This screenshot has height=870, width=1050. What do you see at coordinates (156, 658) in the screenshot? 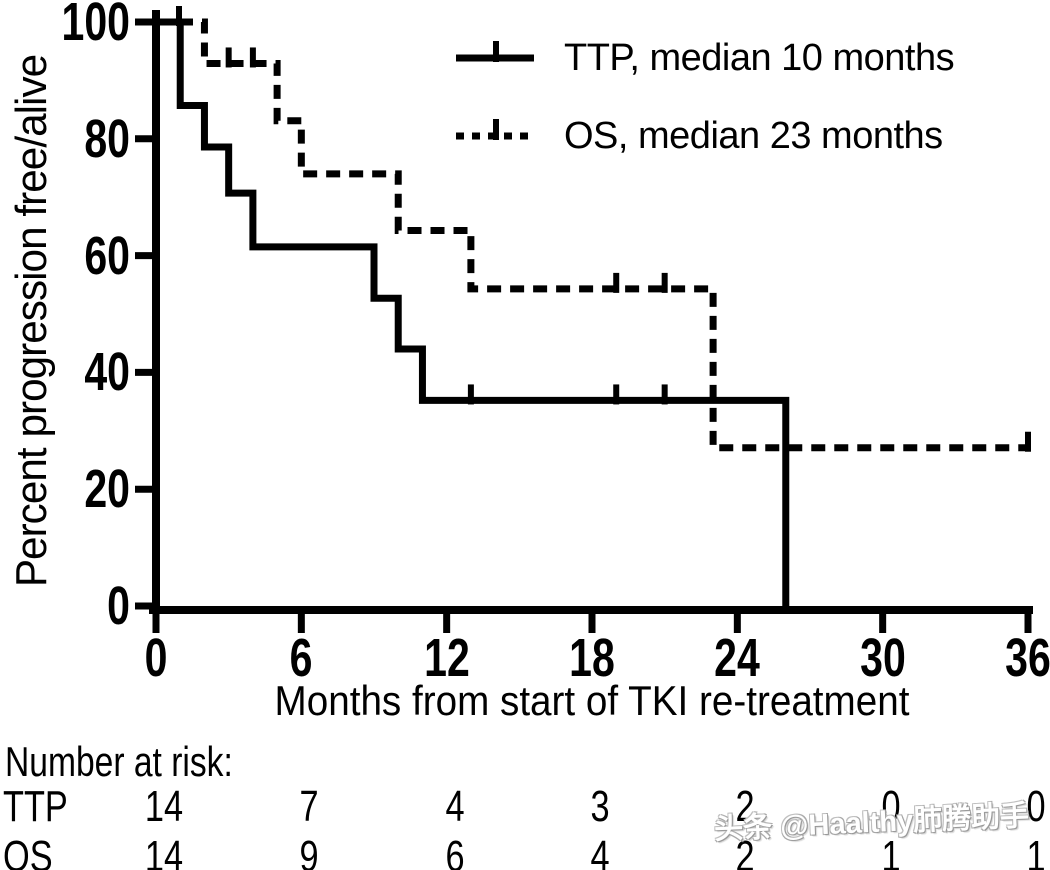
I see `x-tick-label: 0` at bounding box center [156, 658].